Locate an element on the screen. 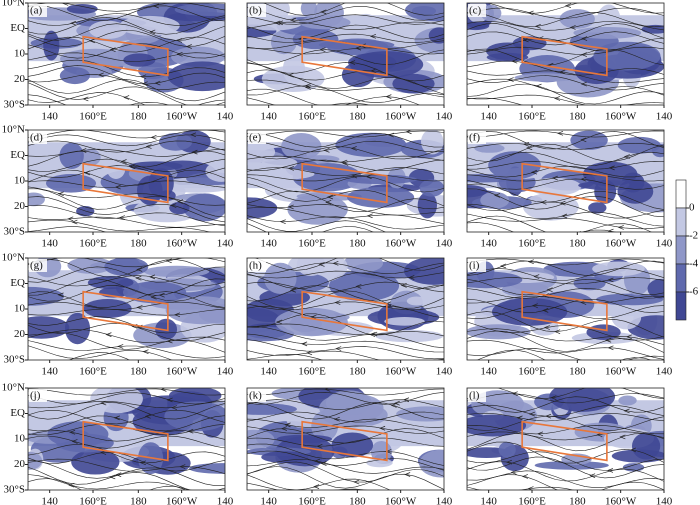  panel-label: (h) is located at coordinates (255, 266).